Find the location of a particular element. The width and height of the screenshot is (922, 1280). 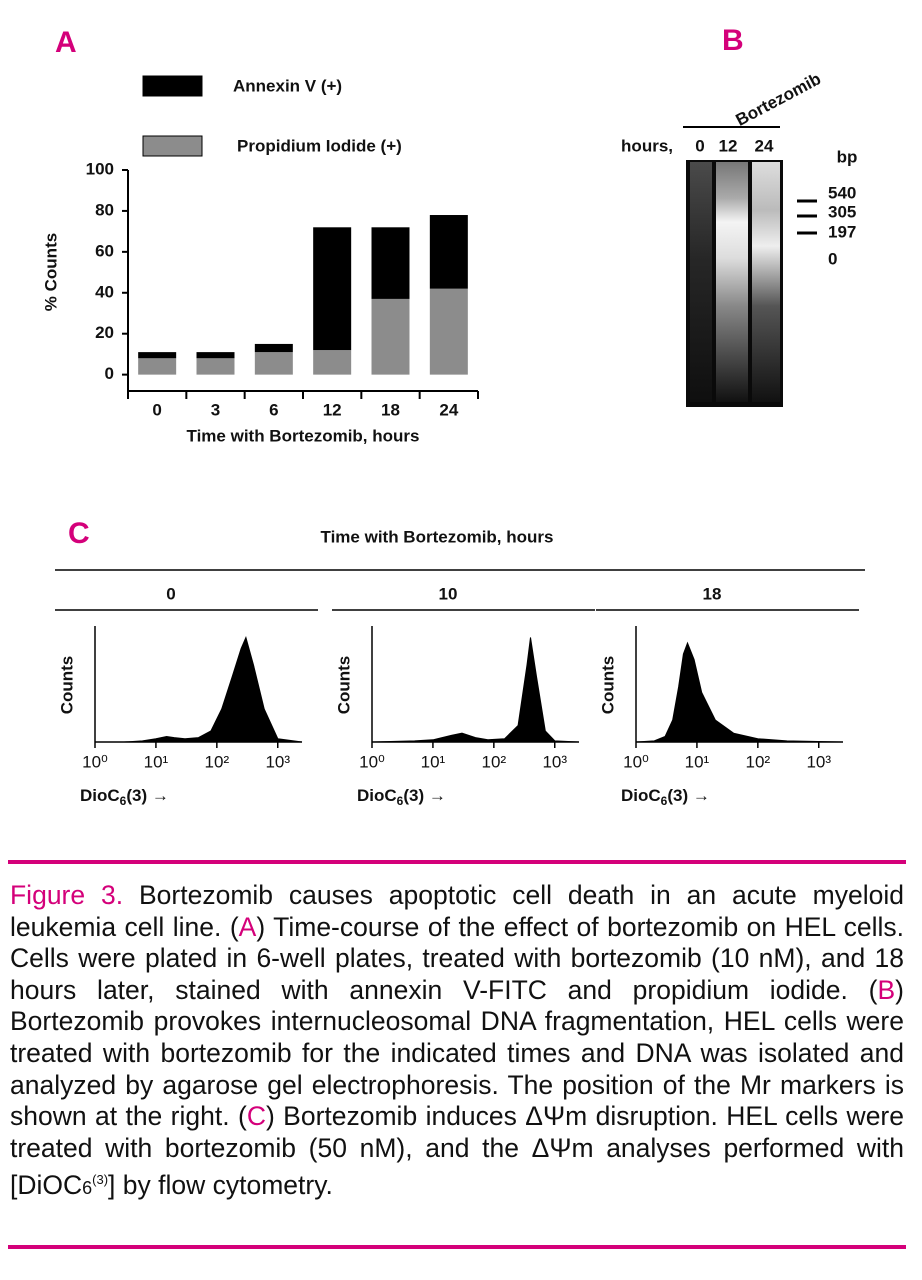

unit-label: bp is located at coordinates (847, 156).